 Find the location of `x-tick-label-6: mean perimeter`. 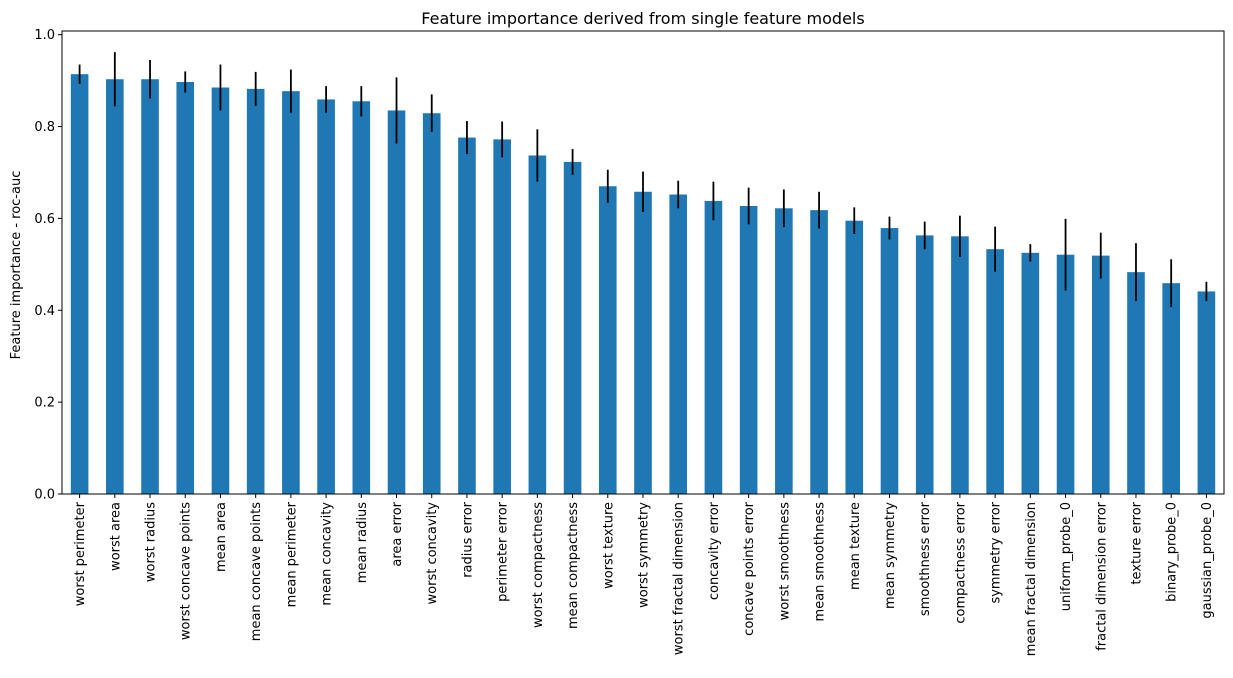

x-tick-label-6: mean perimeter is located at coordinates (291, 554).